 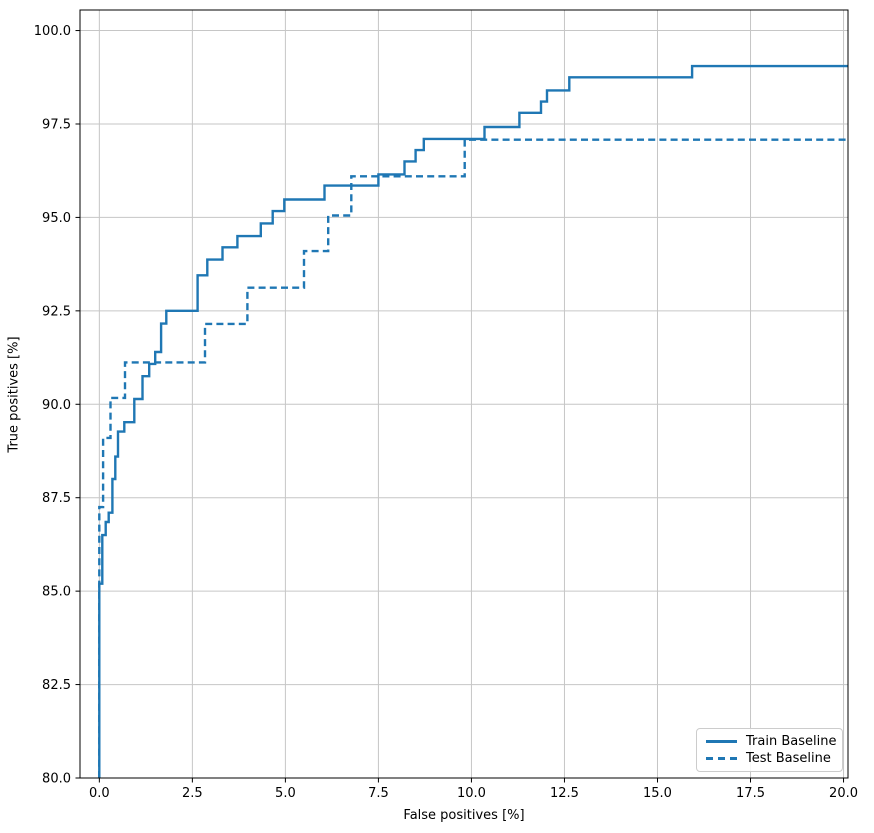 I want to click on legend-item-train: Train Baseline, so click(x=771, y=741).